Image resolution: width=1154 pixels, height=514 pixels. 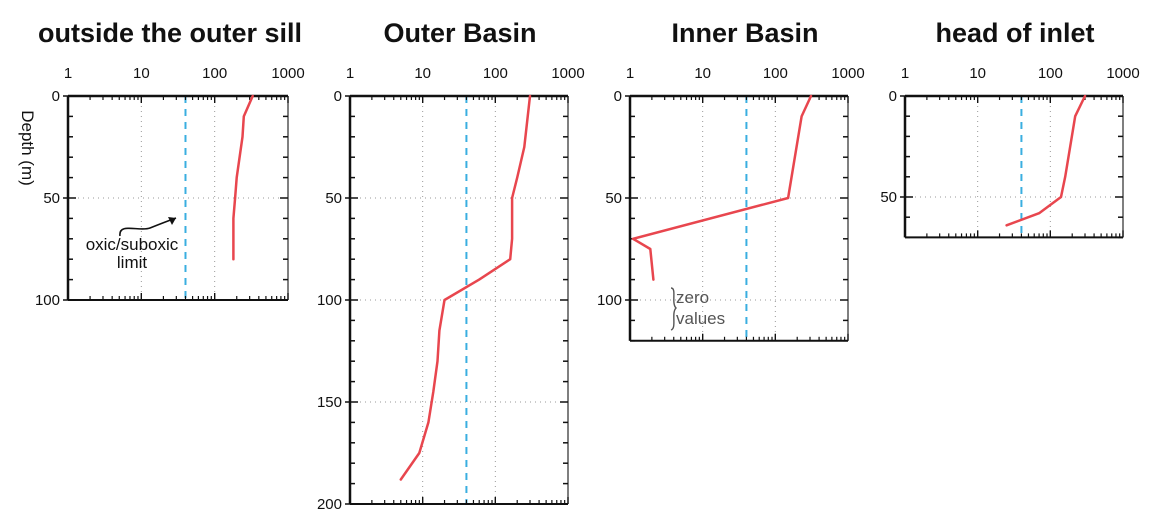 I want to click on y-tick-label: 200, so click(x=329, y=504).